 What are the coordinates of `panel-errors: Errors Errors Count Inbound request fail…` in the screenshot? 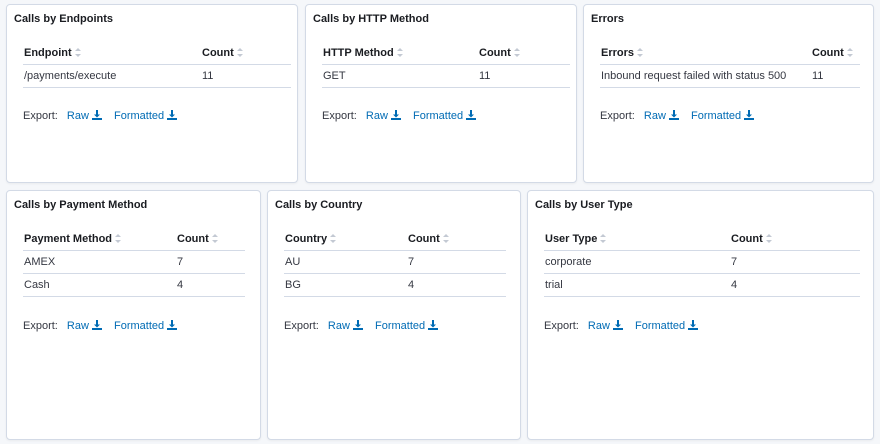 It's located at (728, 93).